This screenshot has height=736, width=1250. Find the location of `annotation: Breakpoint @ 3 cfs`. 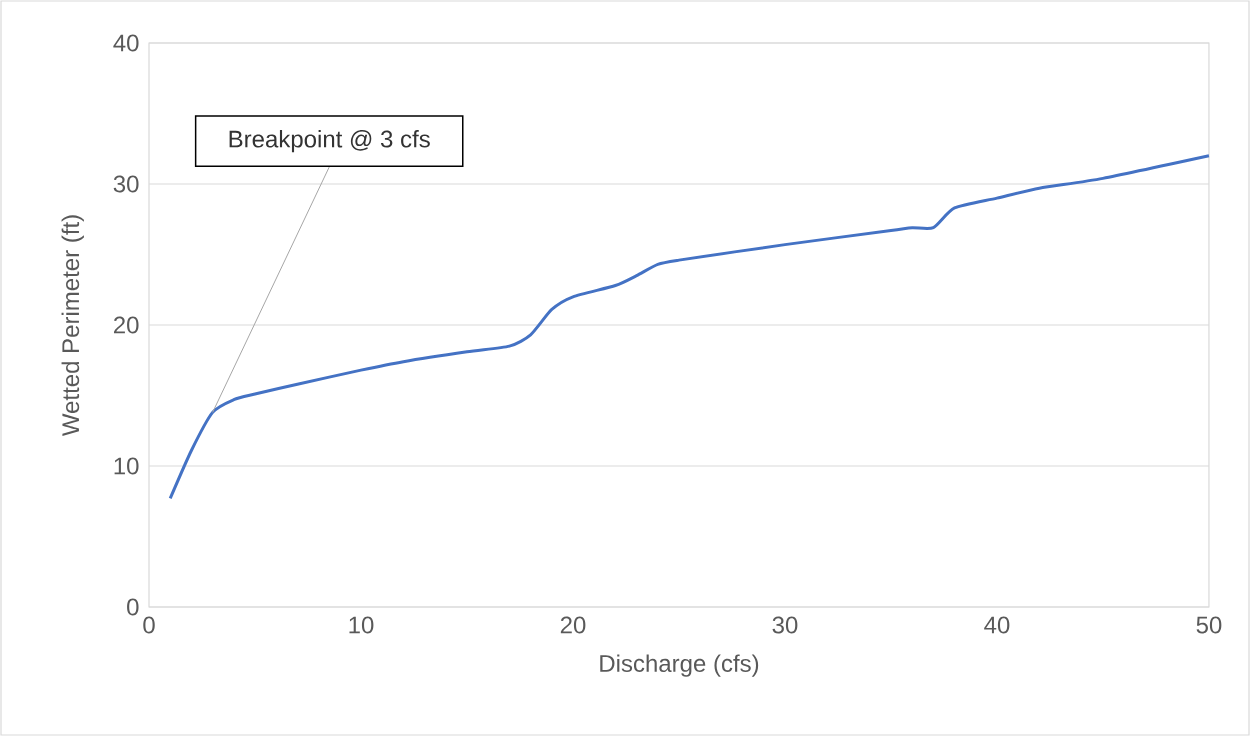

annotation: Breakpoint @ 3 cfs is located at coordinates (329, 141).